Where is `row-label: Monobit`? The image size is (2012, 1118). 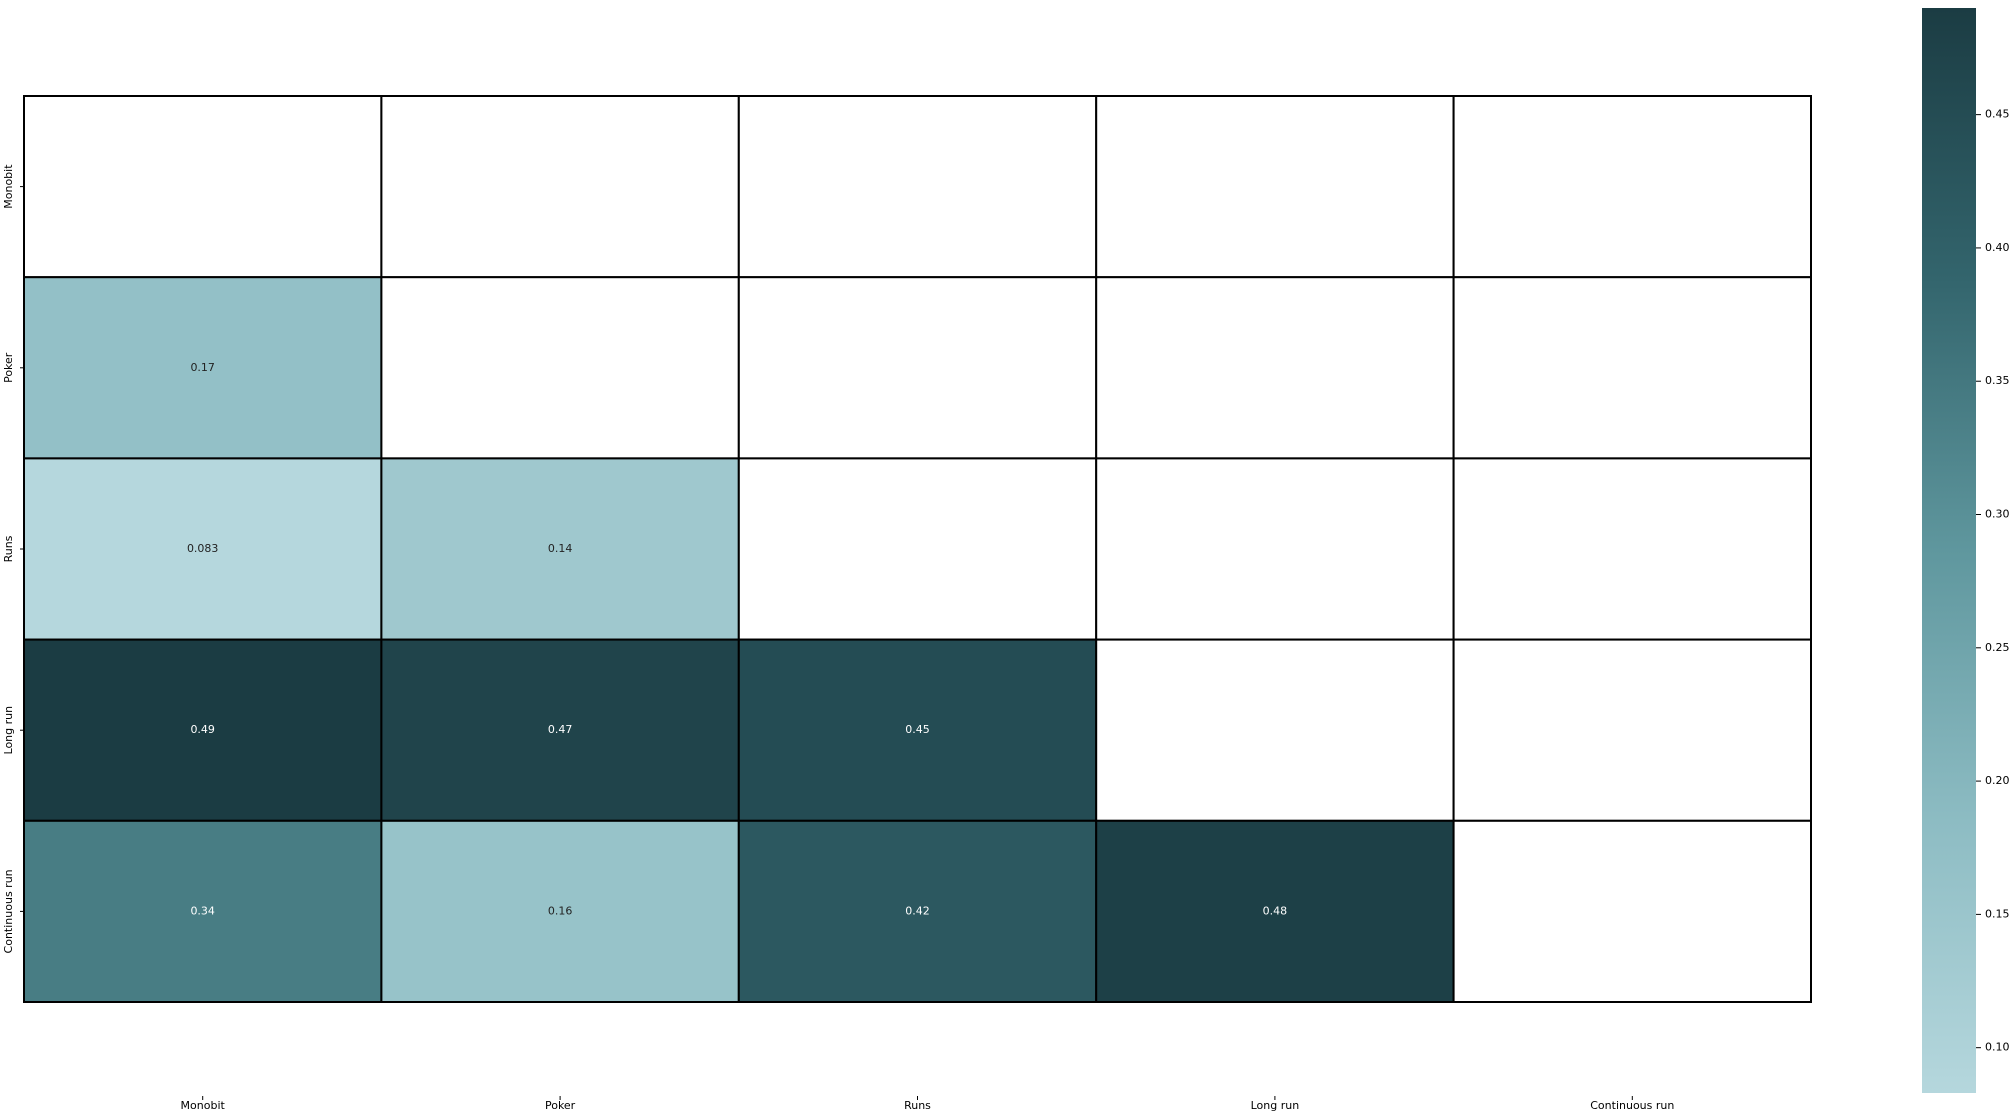
row-label: Monobit is located at coordinates (8, 186).